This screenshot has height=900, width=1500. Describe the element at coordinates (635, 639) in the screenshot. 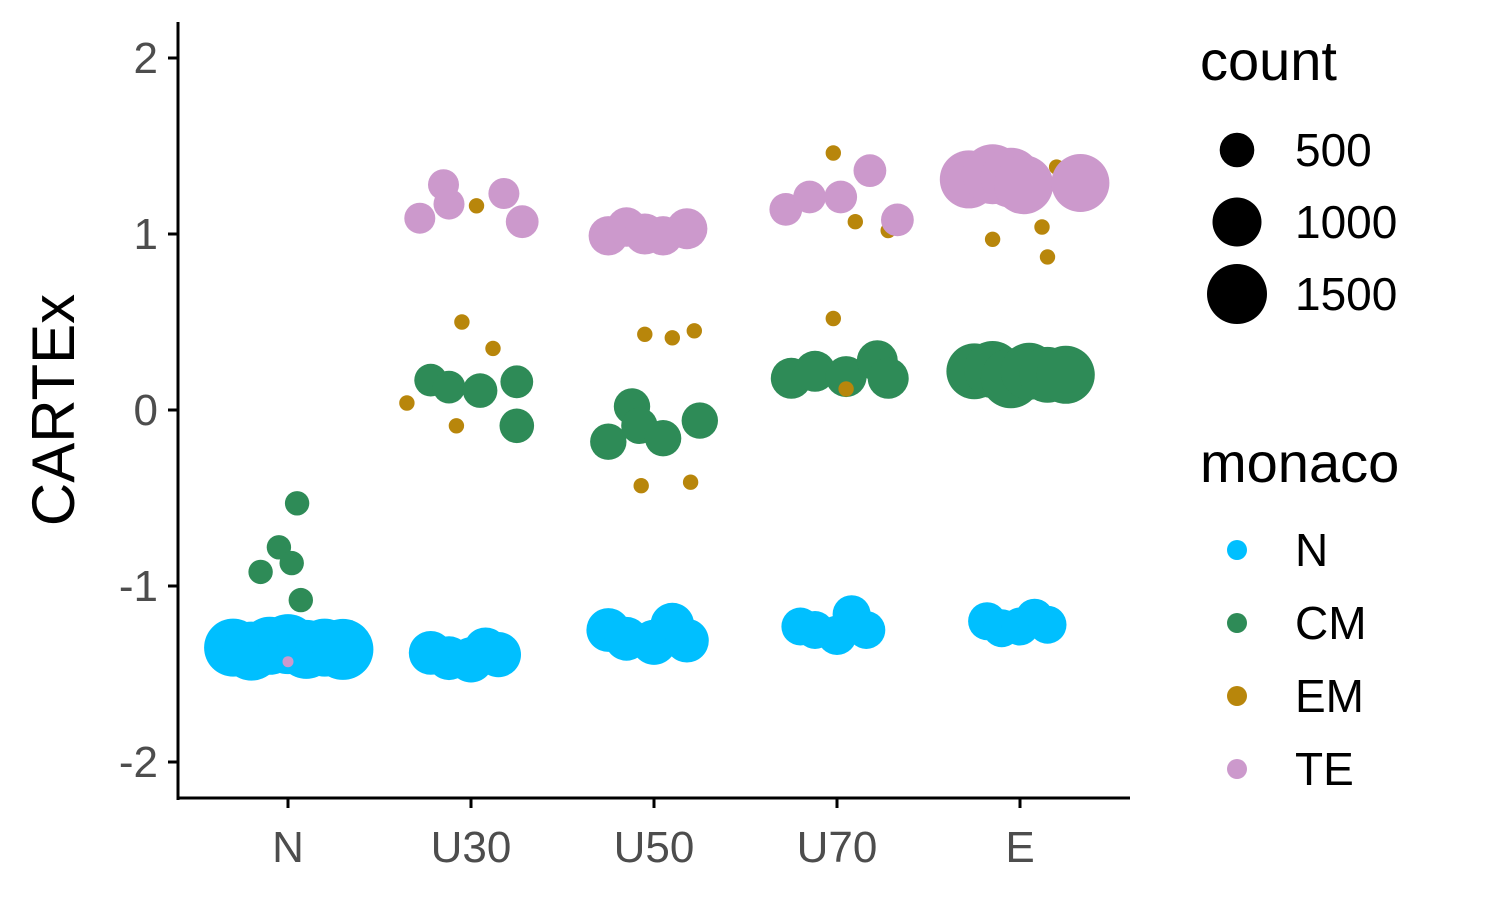

I see `series-n` at that location.